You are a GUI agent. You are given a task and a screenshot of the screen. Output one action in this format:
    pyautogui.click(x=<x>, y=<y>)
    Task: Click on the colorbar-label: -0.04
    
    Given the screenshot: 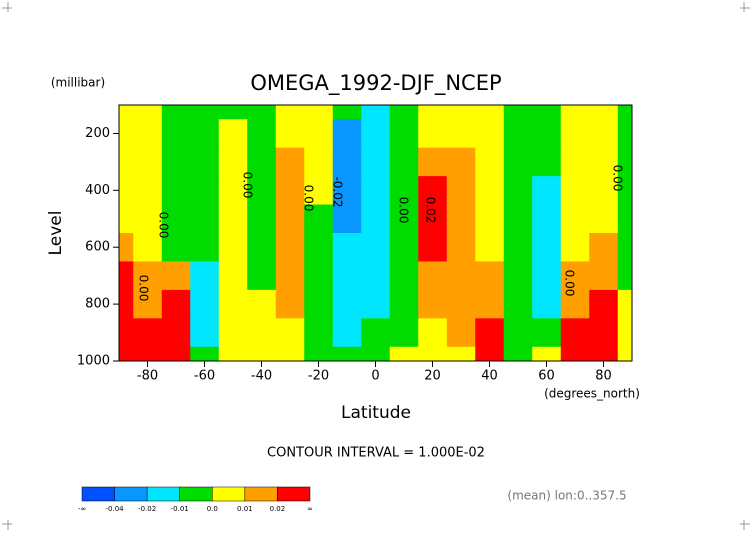 What is the action you would take?
    pyautogui.click(x=115, y=509)
    